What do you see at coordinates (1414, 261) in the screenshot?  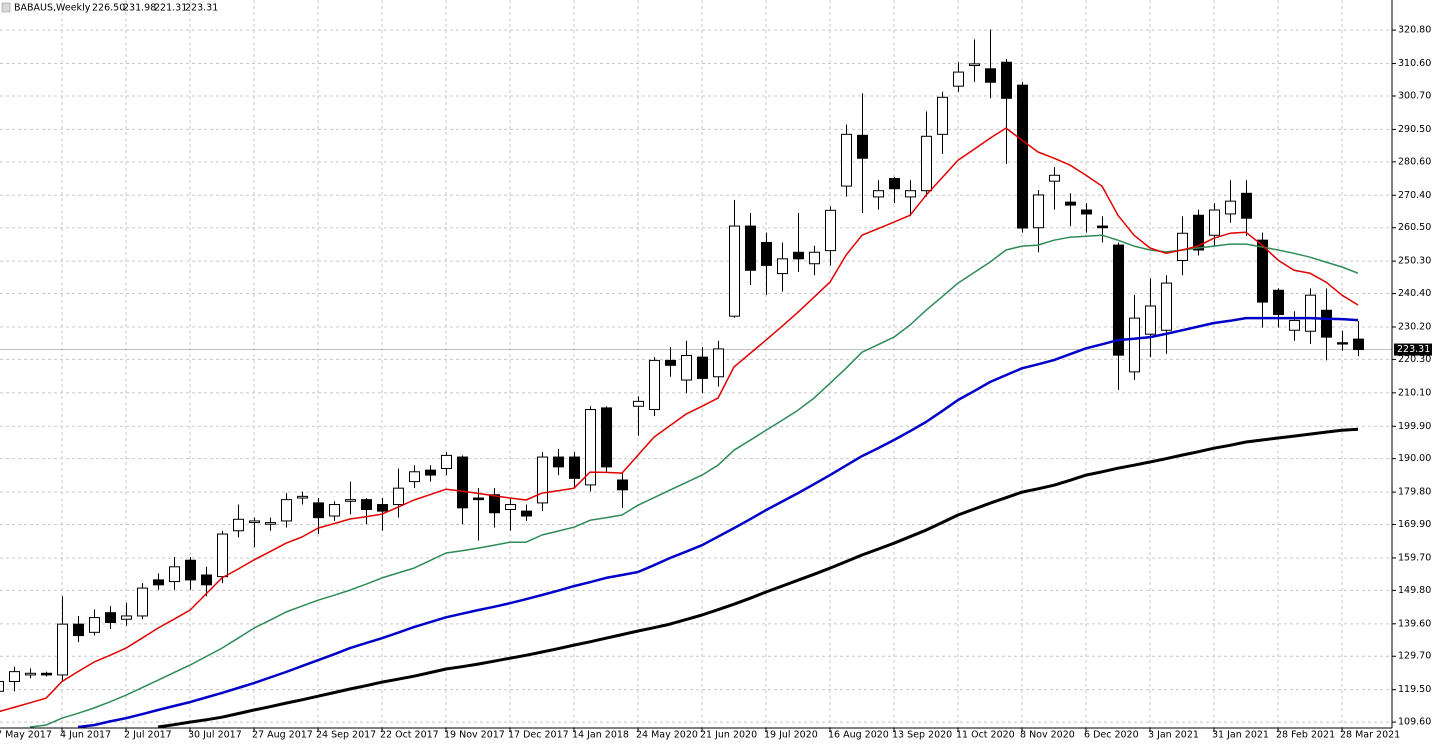 I see `y-tick-label: 250.30` at bounding box center [1414, 261].